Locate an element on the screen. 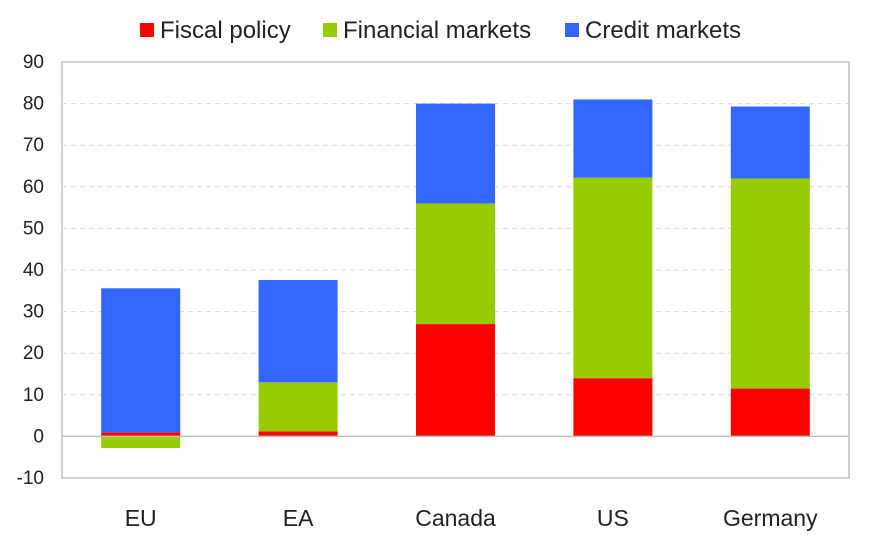  legend-label: Fiscal policy is located at coordinates (225, 30).